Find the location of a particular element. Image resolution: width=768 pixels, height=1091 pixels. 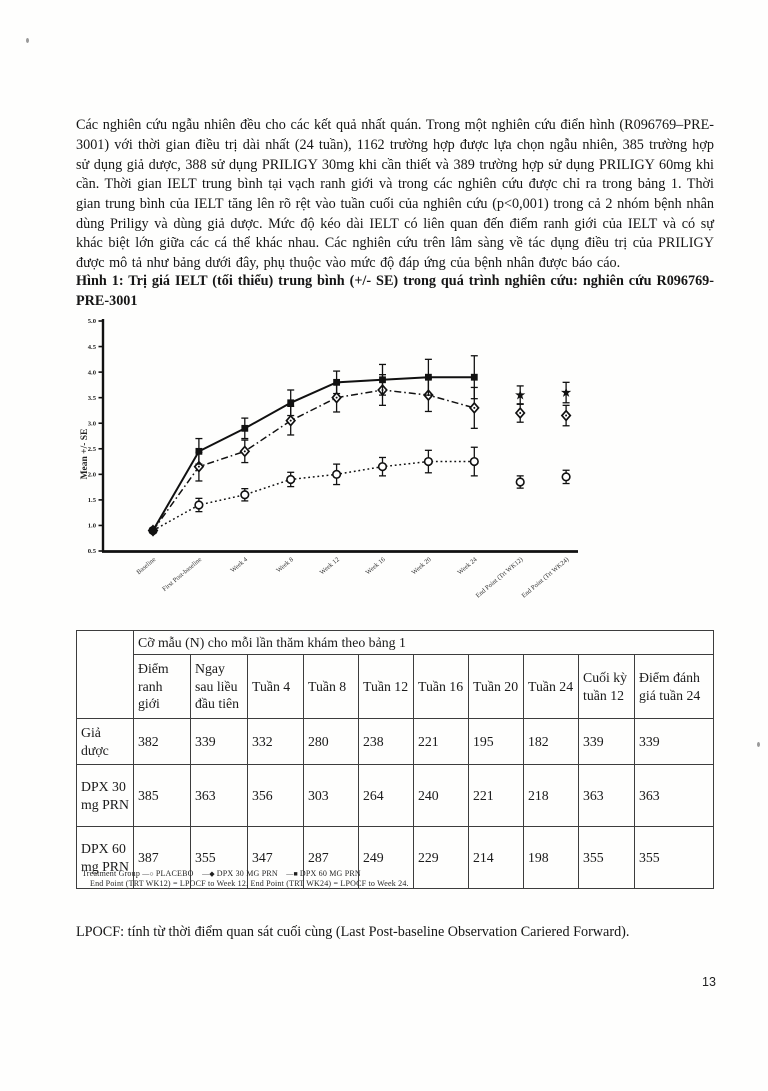

x-tick-label: Week 12 is located at coordinates (330, 566).